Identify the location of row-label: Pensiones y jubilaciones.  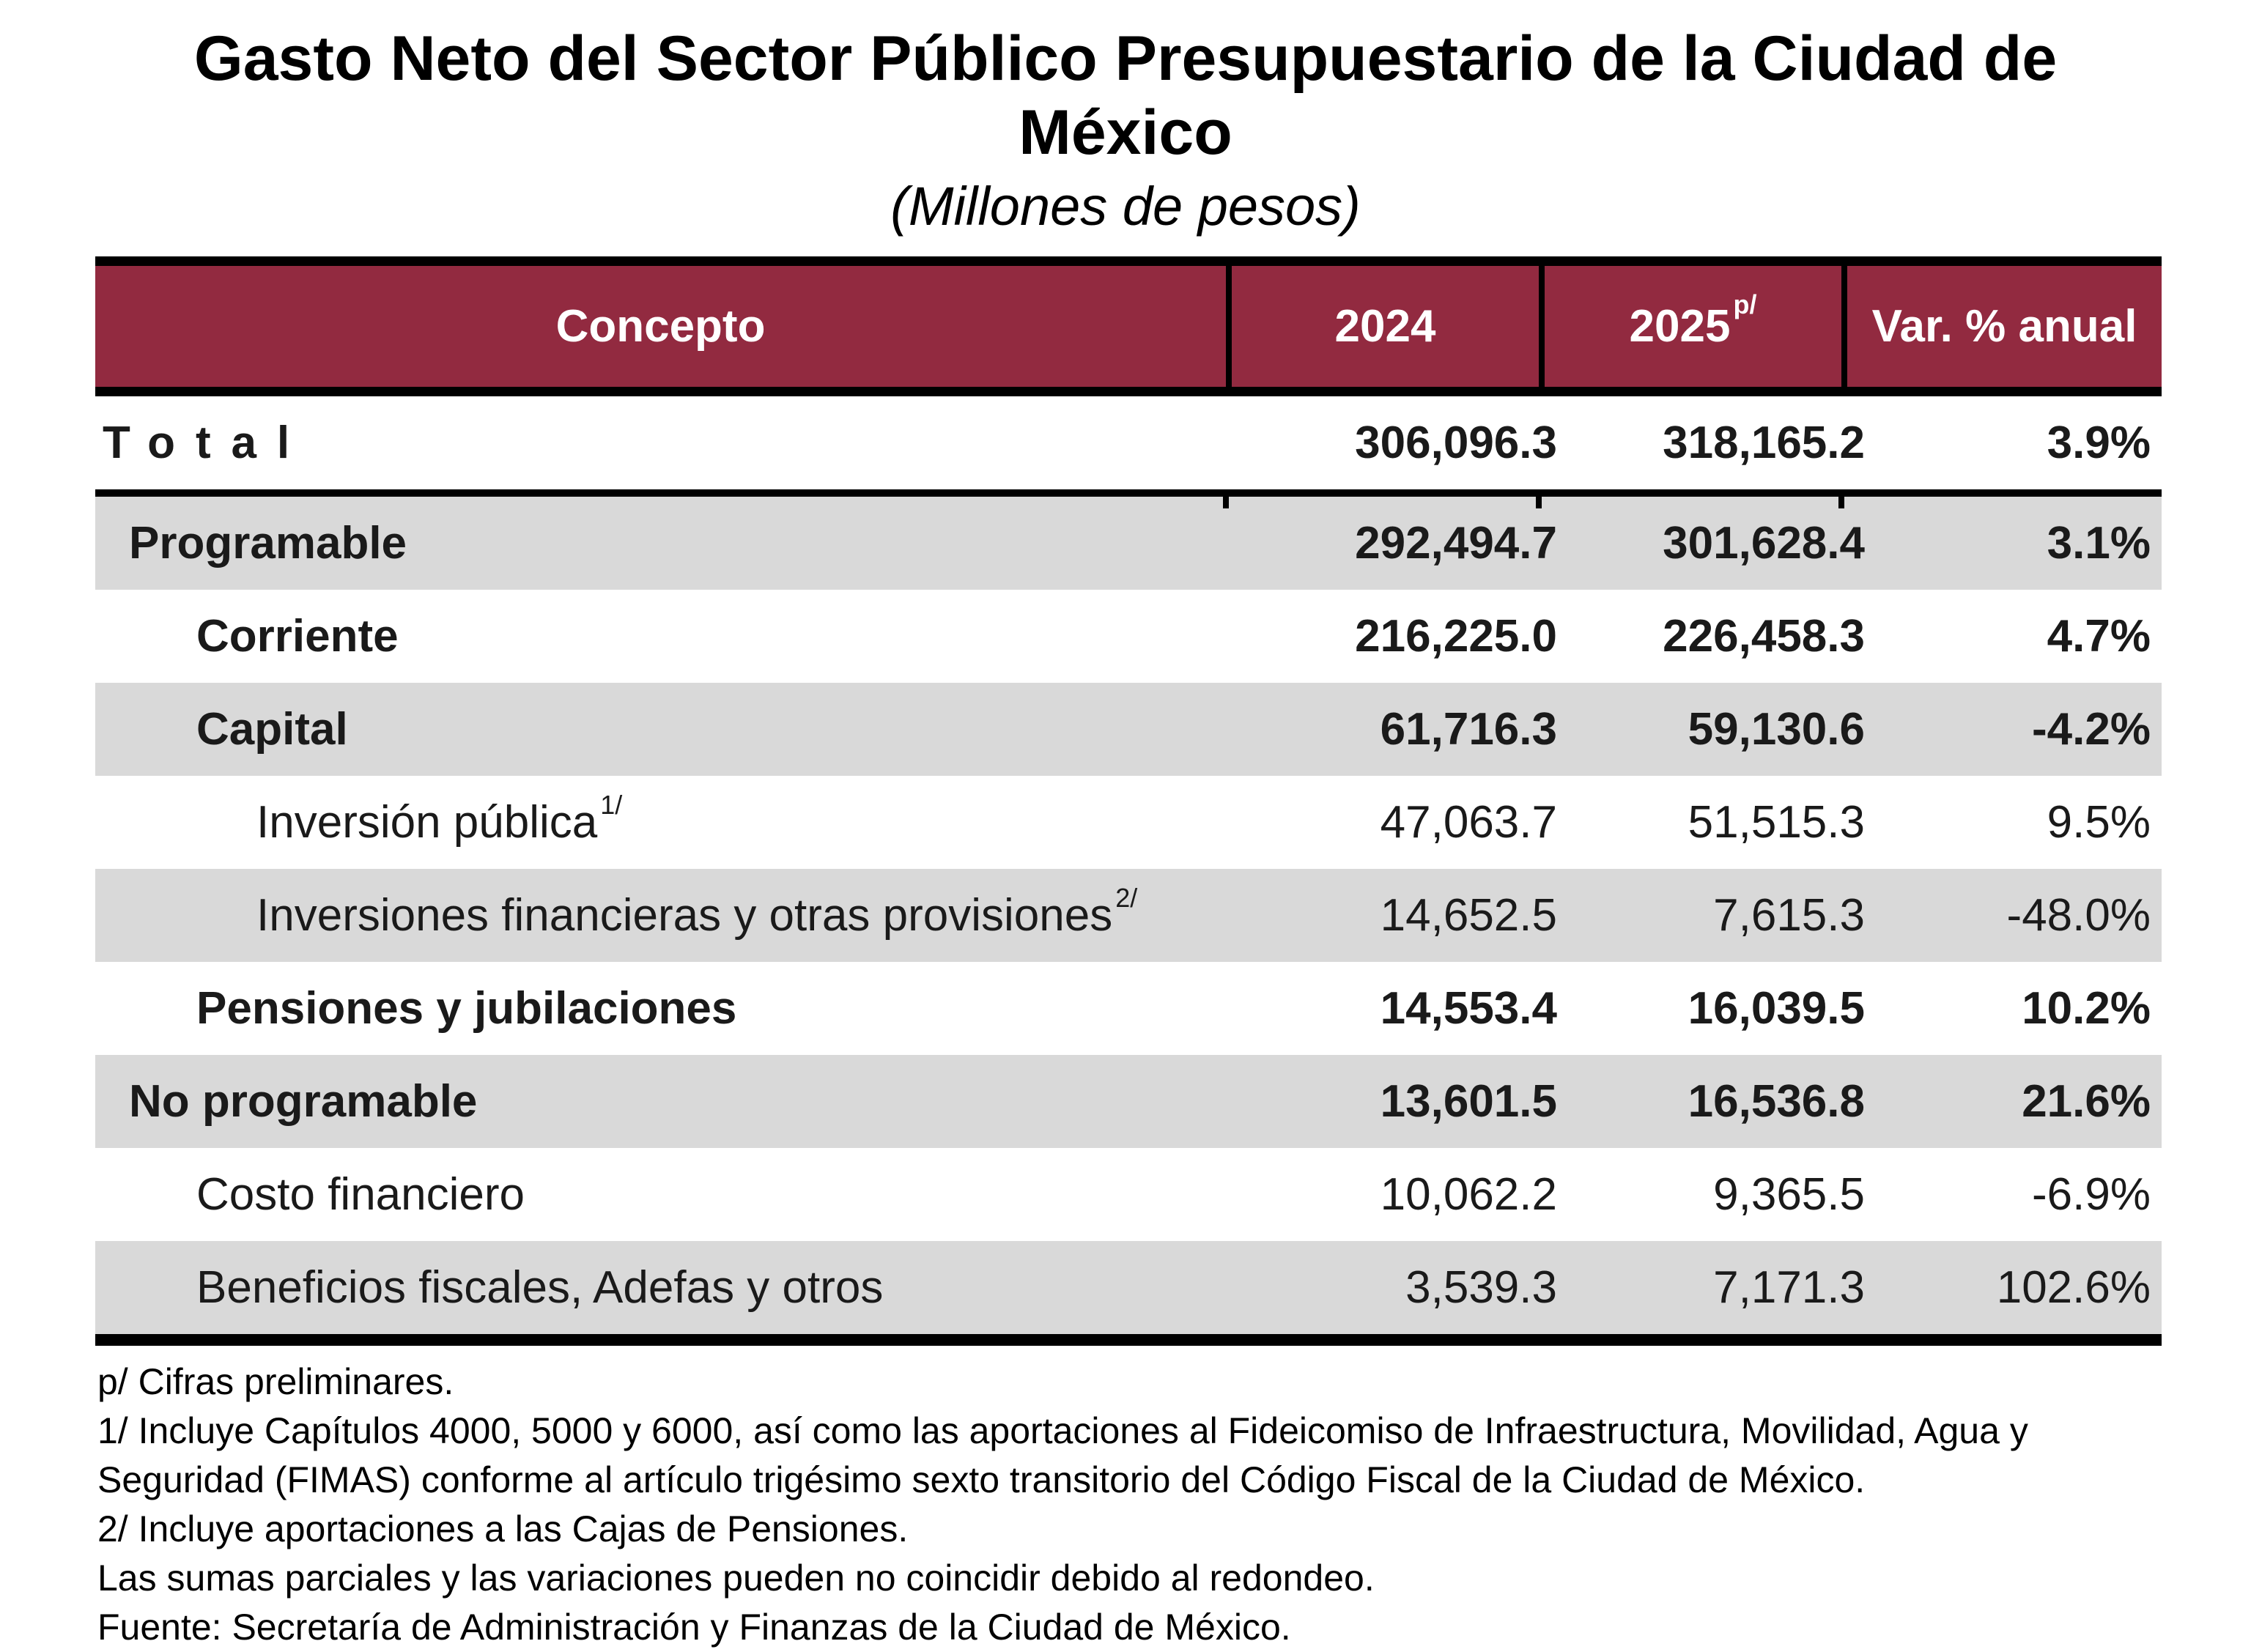
(467, 1008).